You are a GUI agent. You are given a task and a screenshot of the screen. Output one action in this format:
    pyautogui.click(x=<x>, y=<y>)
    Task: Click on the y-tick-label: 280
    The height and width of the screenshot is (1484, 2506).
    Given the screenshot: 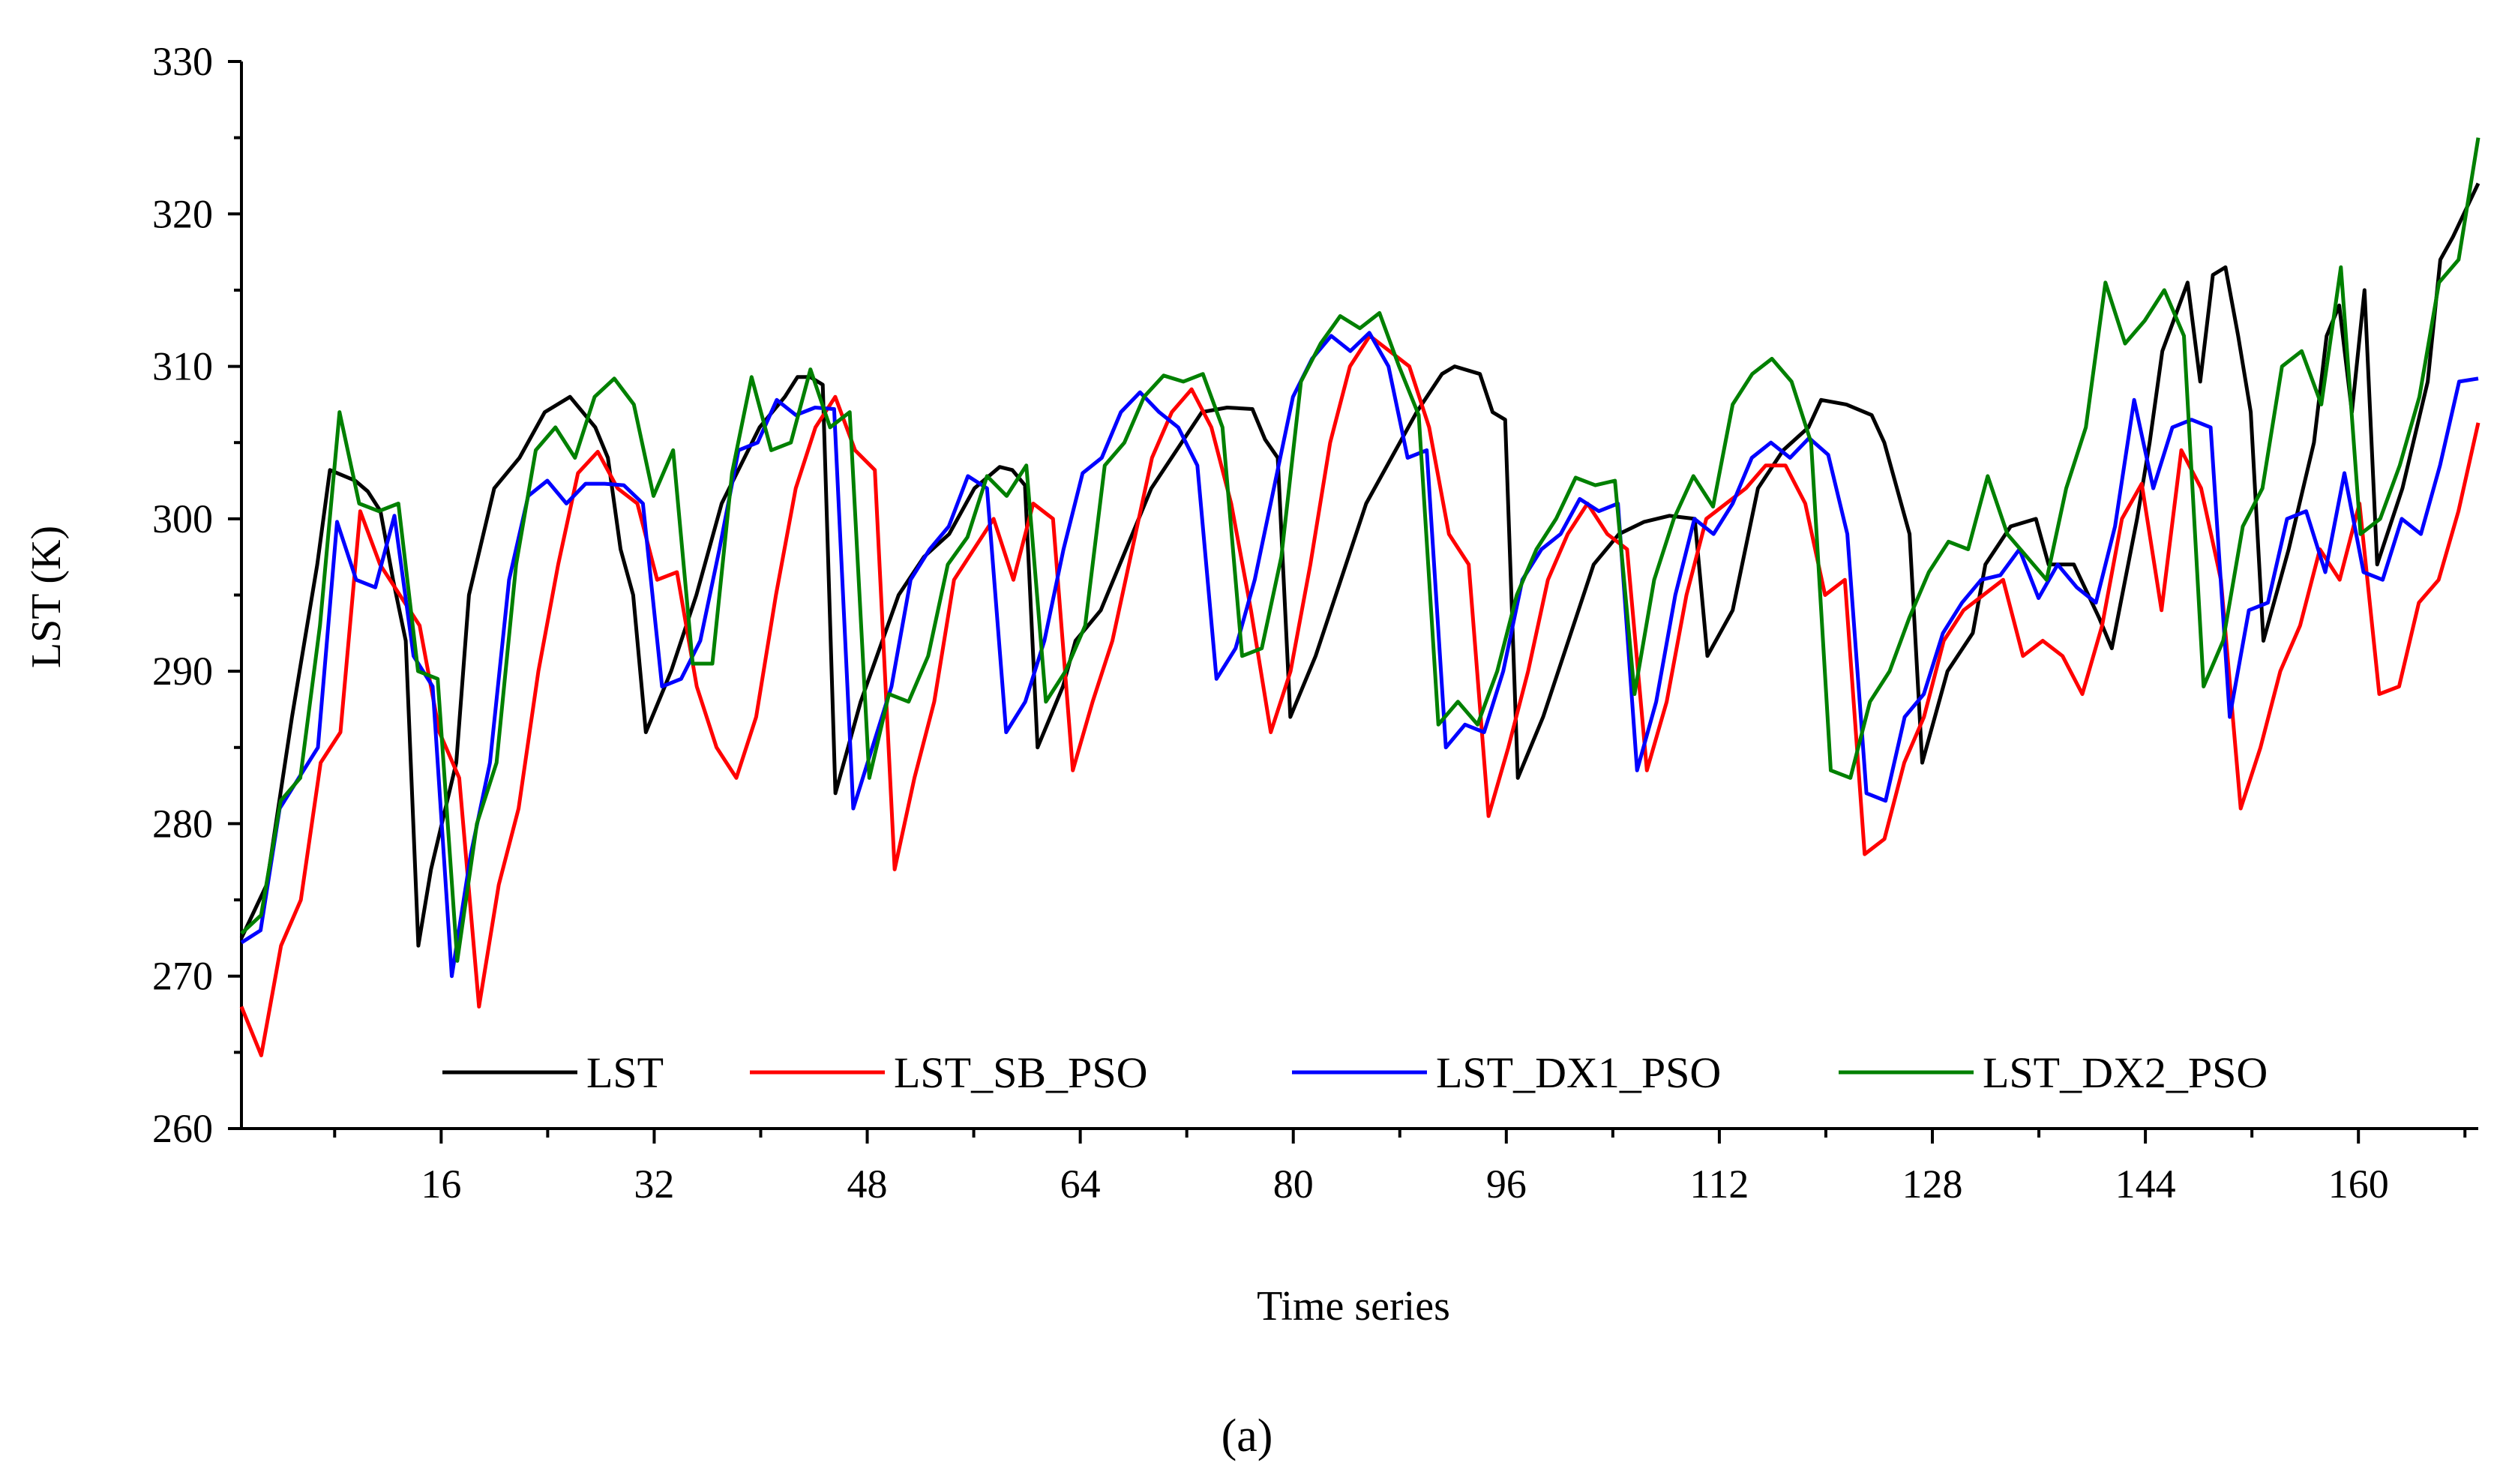 What is the action you would take?
    pyautogui.click(x=182, y=823)
    